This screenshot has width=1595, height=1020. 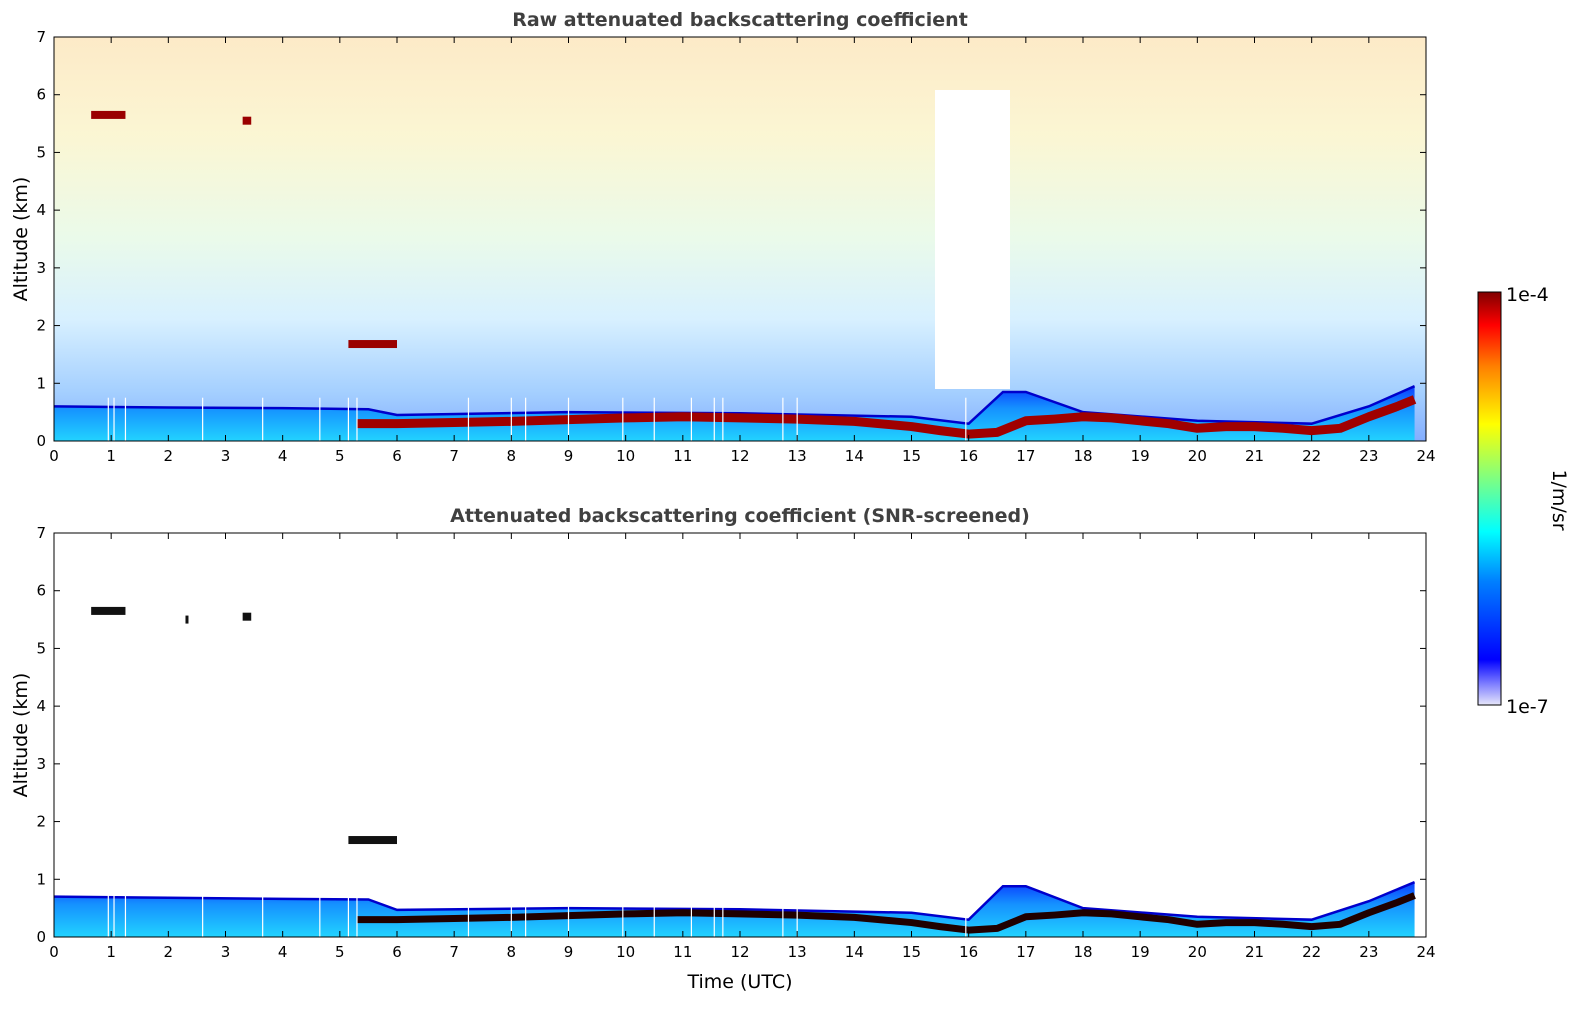 What do you see at coordinates (739, 982) in the screenshot?
I see `x-axis-label: Time (UTC)` at bounding box center [739, 982].